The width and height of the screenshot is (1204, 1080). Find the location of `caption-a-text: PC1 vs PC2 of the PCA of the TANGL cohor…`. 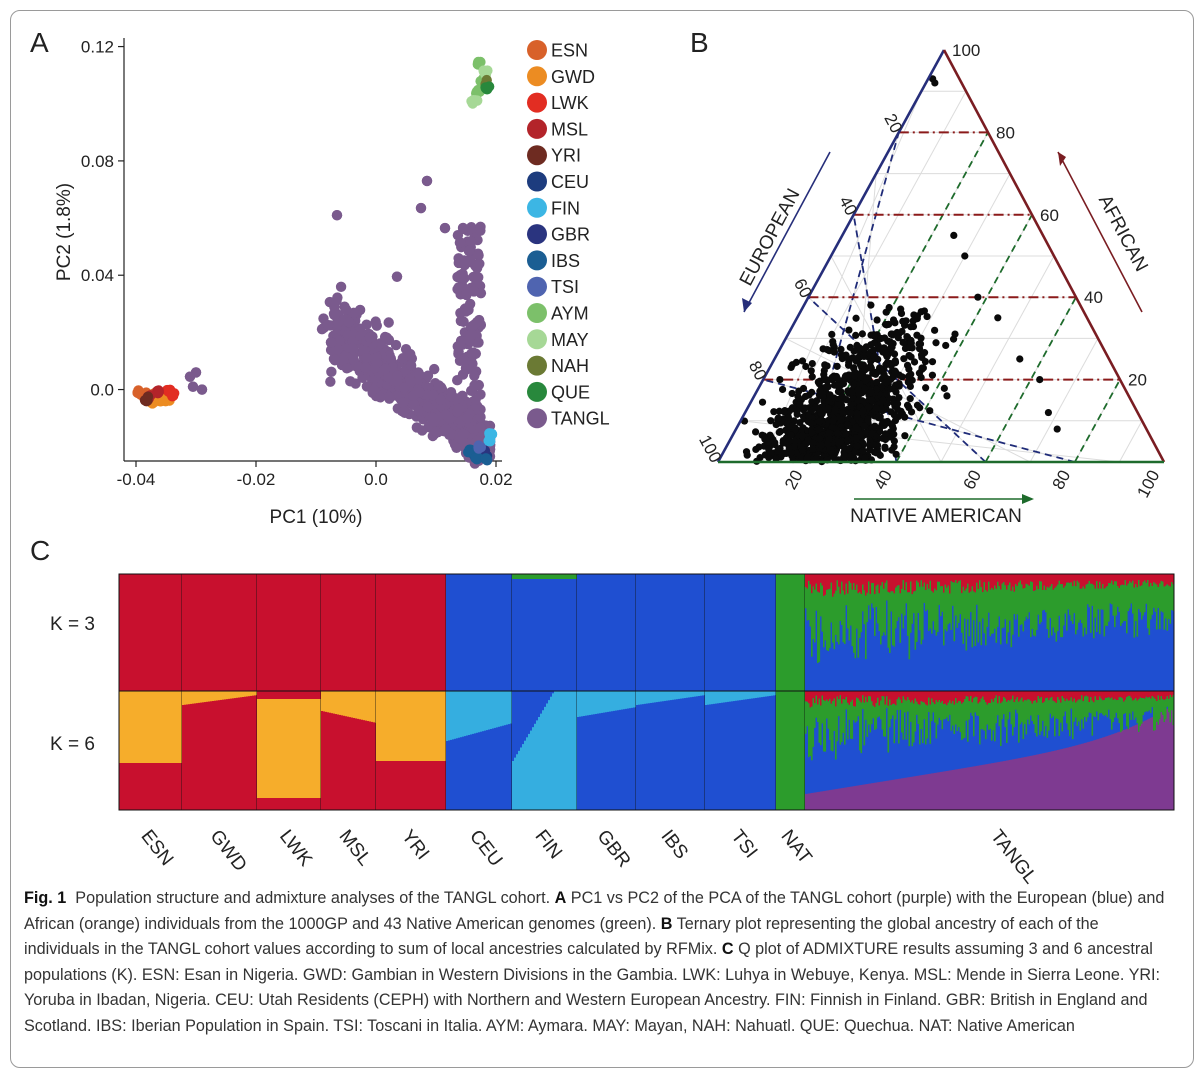

caption-a-text: PC1 vs PC2 of the PCA of the TANGL cohor… is located at coordinates (594, 911).